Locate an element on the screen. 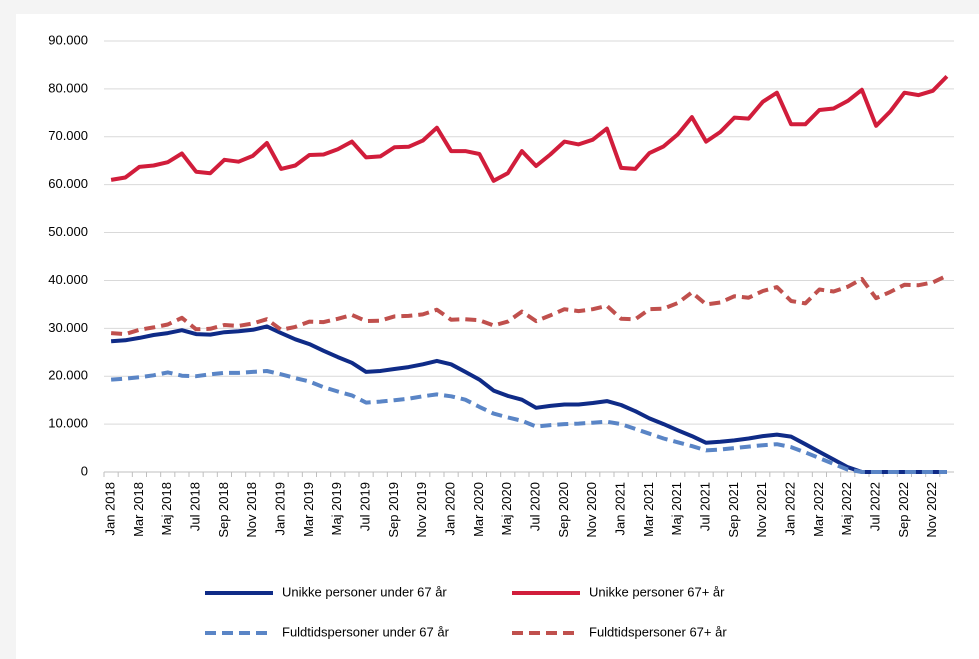 The image size is (979, 659). legend-label: Fuldtidspersoner 67+ år is located at coordinates (658, 631).